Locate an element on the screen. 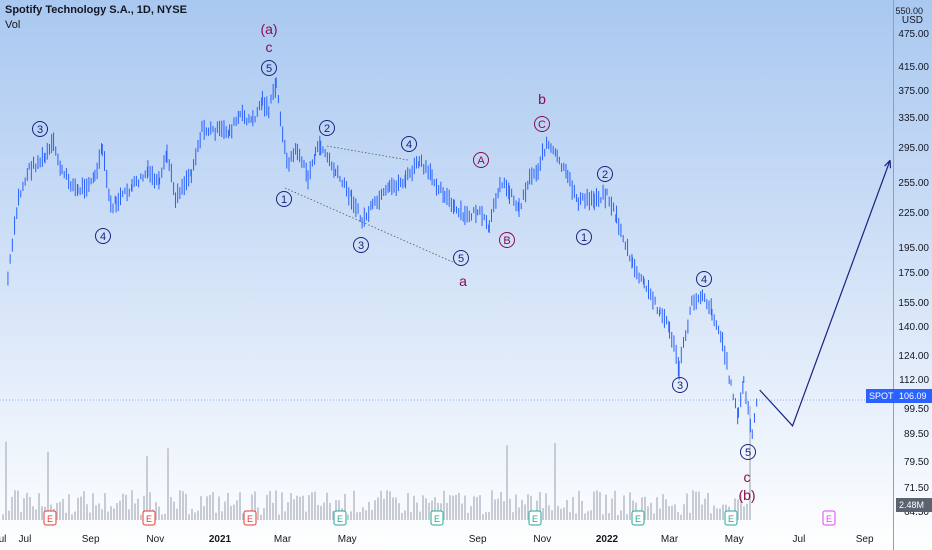  price-axis-label: 415.00 is located at coordinates (913, 67).